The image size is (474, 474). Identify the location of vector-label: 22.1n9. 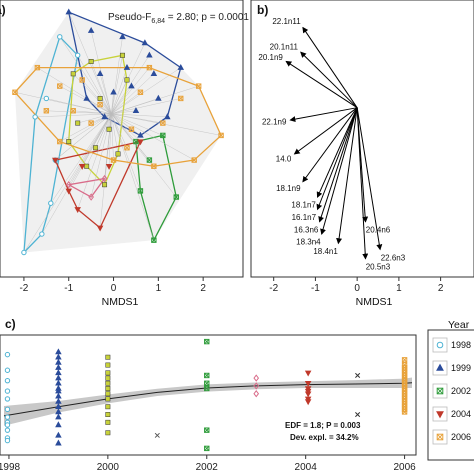
(274, 121).